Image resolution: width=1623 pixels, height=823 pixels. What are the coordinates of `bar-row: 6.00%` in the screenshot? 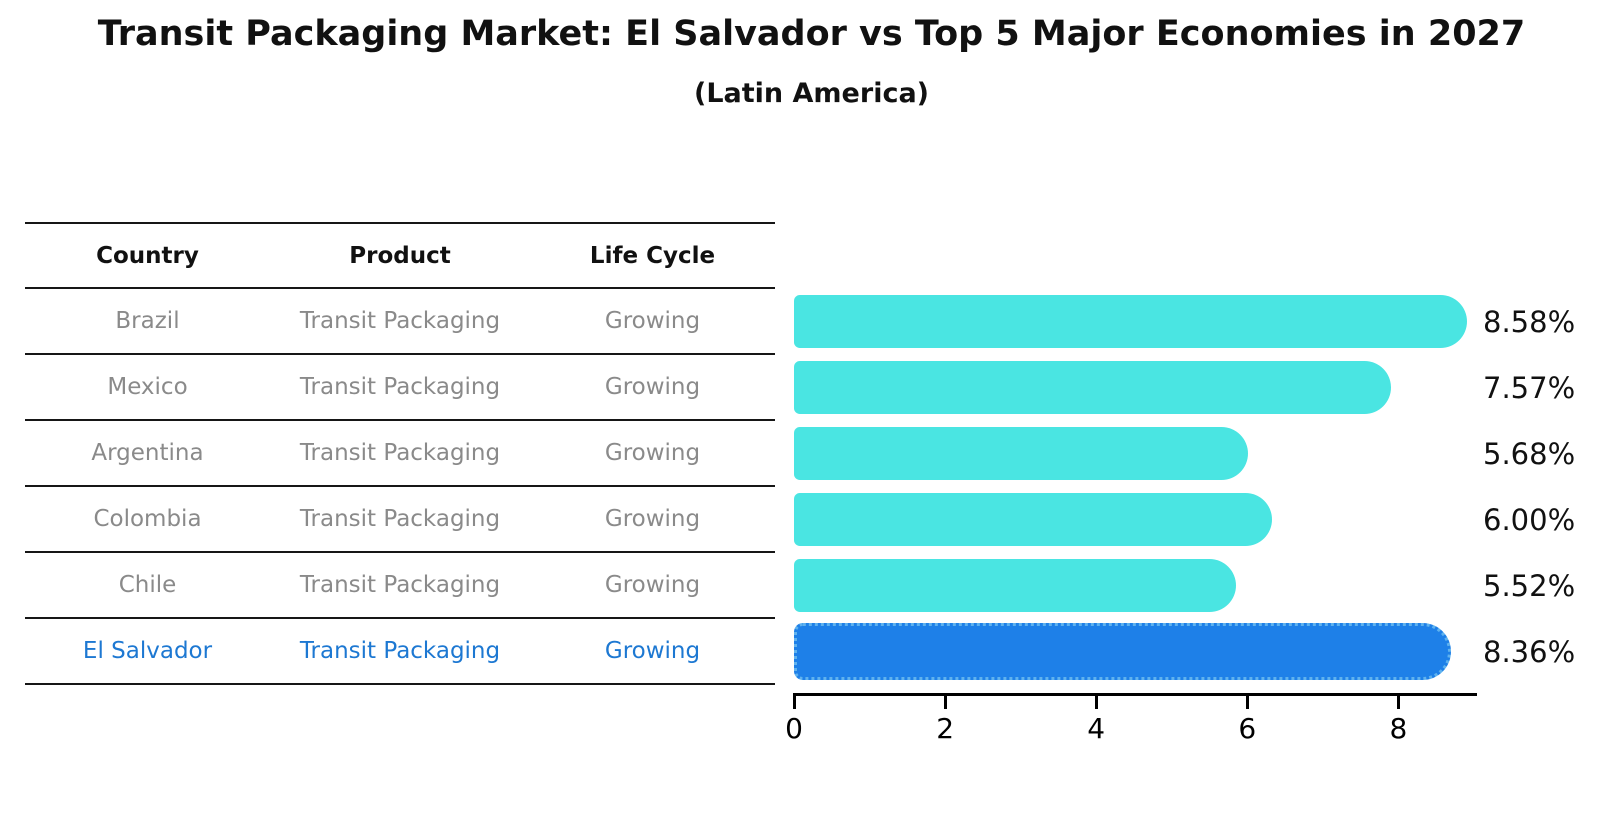 It's located at (1208, 520).